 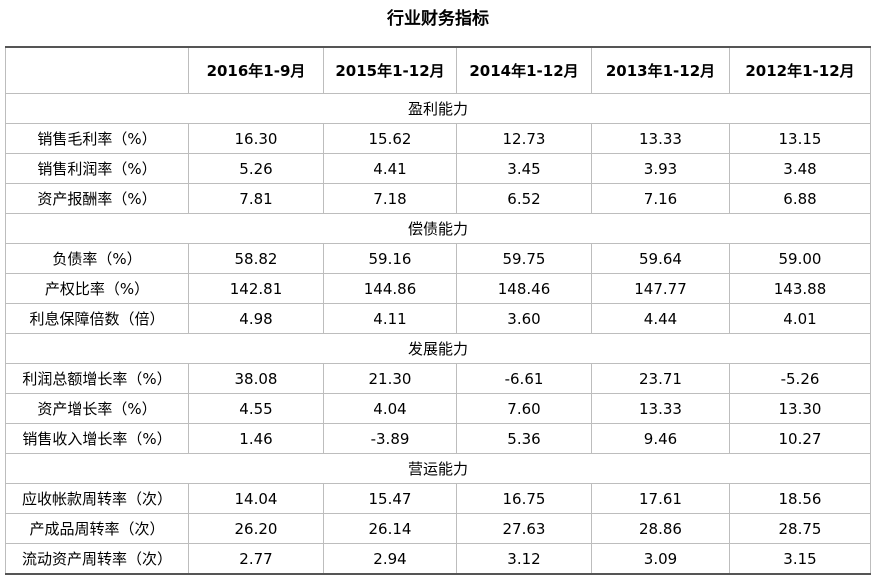 What do you see at coordinates (800, 378) in the screenshot?
I see `table-cell: -5.26` at bounding box center [800, 378].